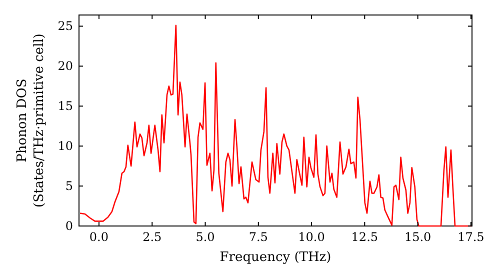  What do you see at coordinates (65, 106) in the screenshot?
I see `y-tick-label: 15` at bounding box center [65, 106].